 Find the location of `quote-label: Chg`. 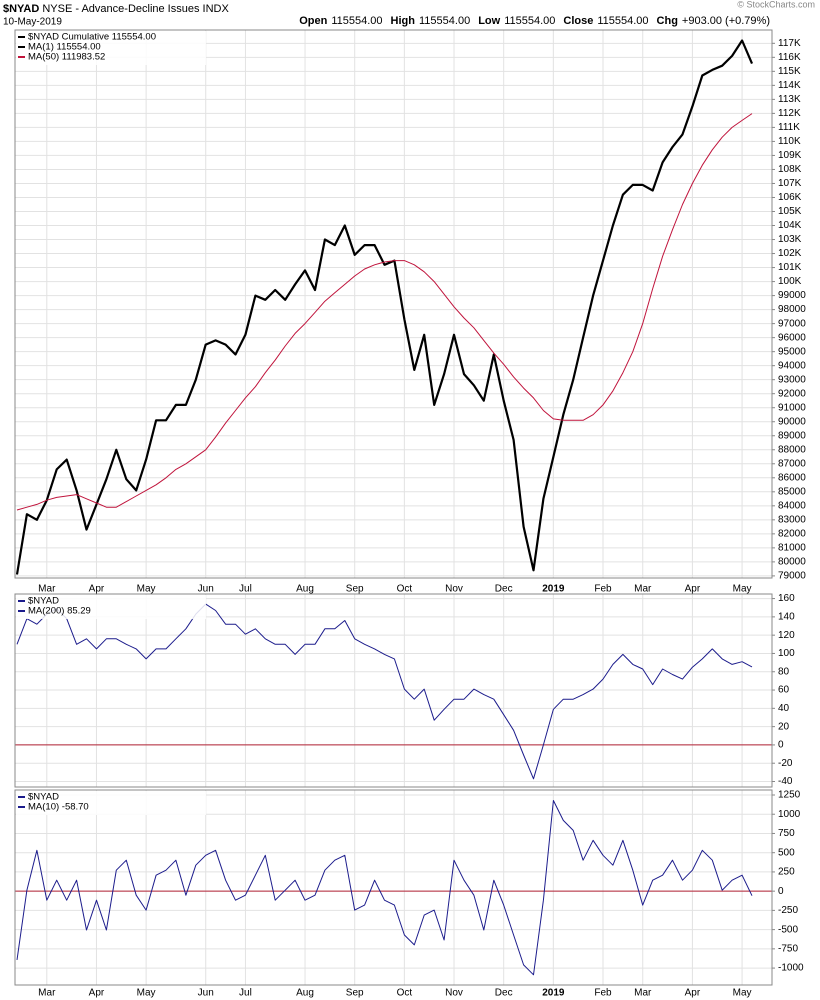

quote-label: Chg is located at coordinates (667, 21).